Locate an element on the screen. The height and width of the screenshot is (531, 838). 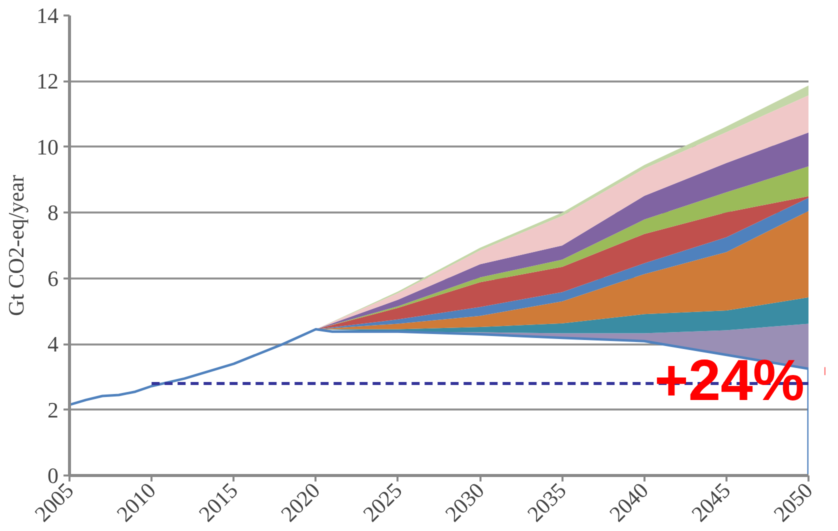
y-tick-label: 2 is located at coordinates (53, 409).